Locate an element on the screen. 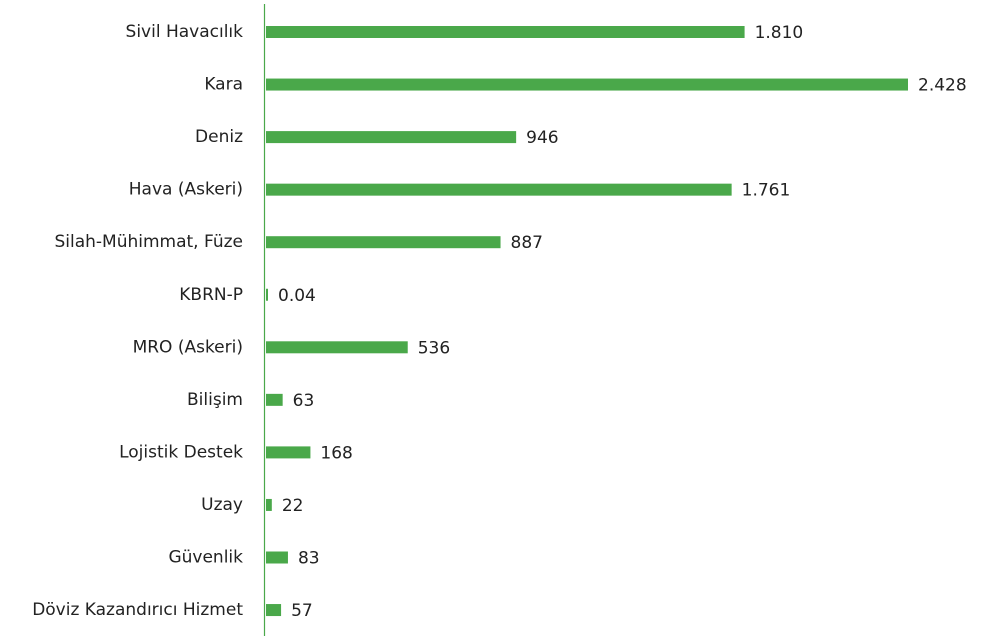 The width and height of the screenshot is (986, 639). category-label: Silah-Mühimmat, Füze is located at coordinates (148, 242).